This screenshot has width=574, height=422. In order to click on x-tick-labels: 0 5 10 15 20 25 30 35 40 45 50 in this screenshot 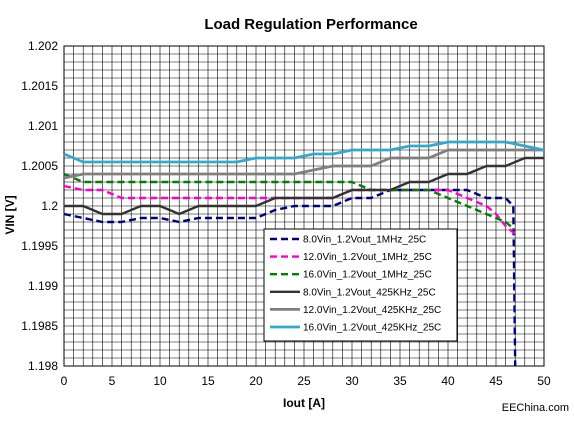, I will do `click(306, 381)`.